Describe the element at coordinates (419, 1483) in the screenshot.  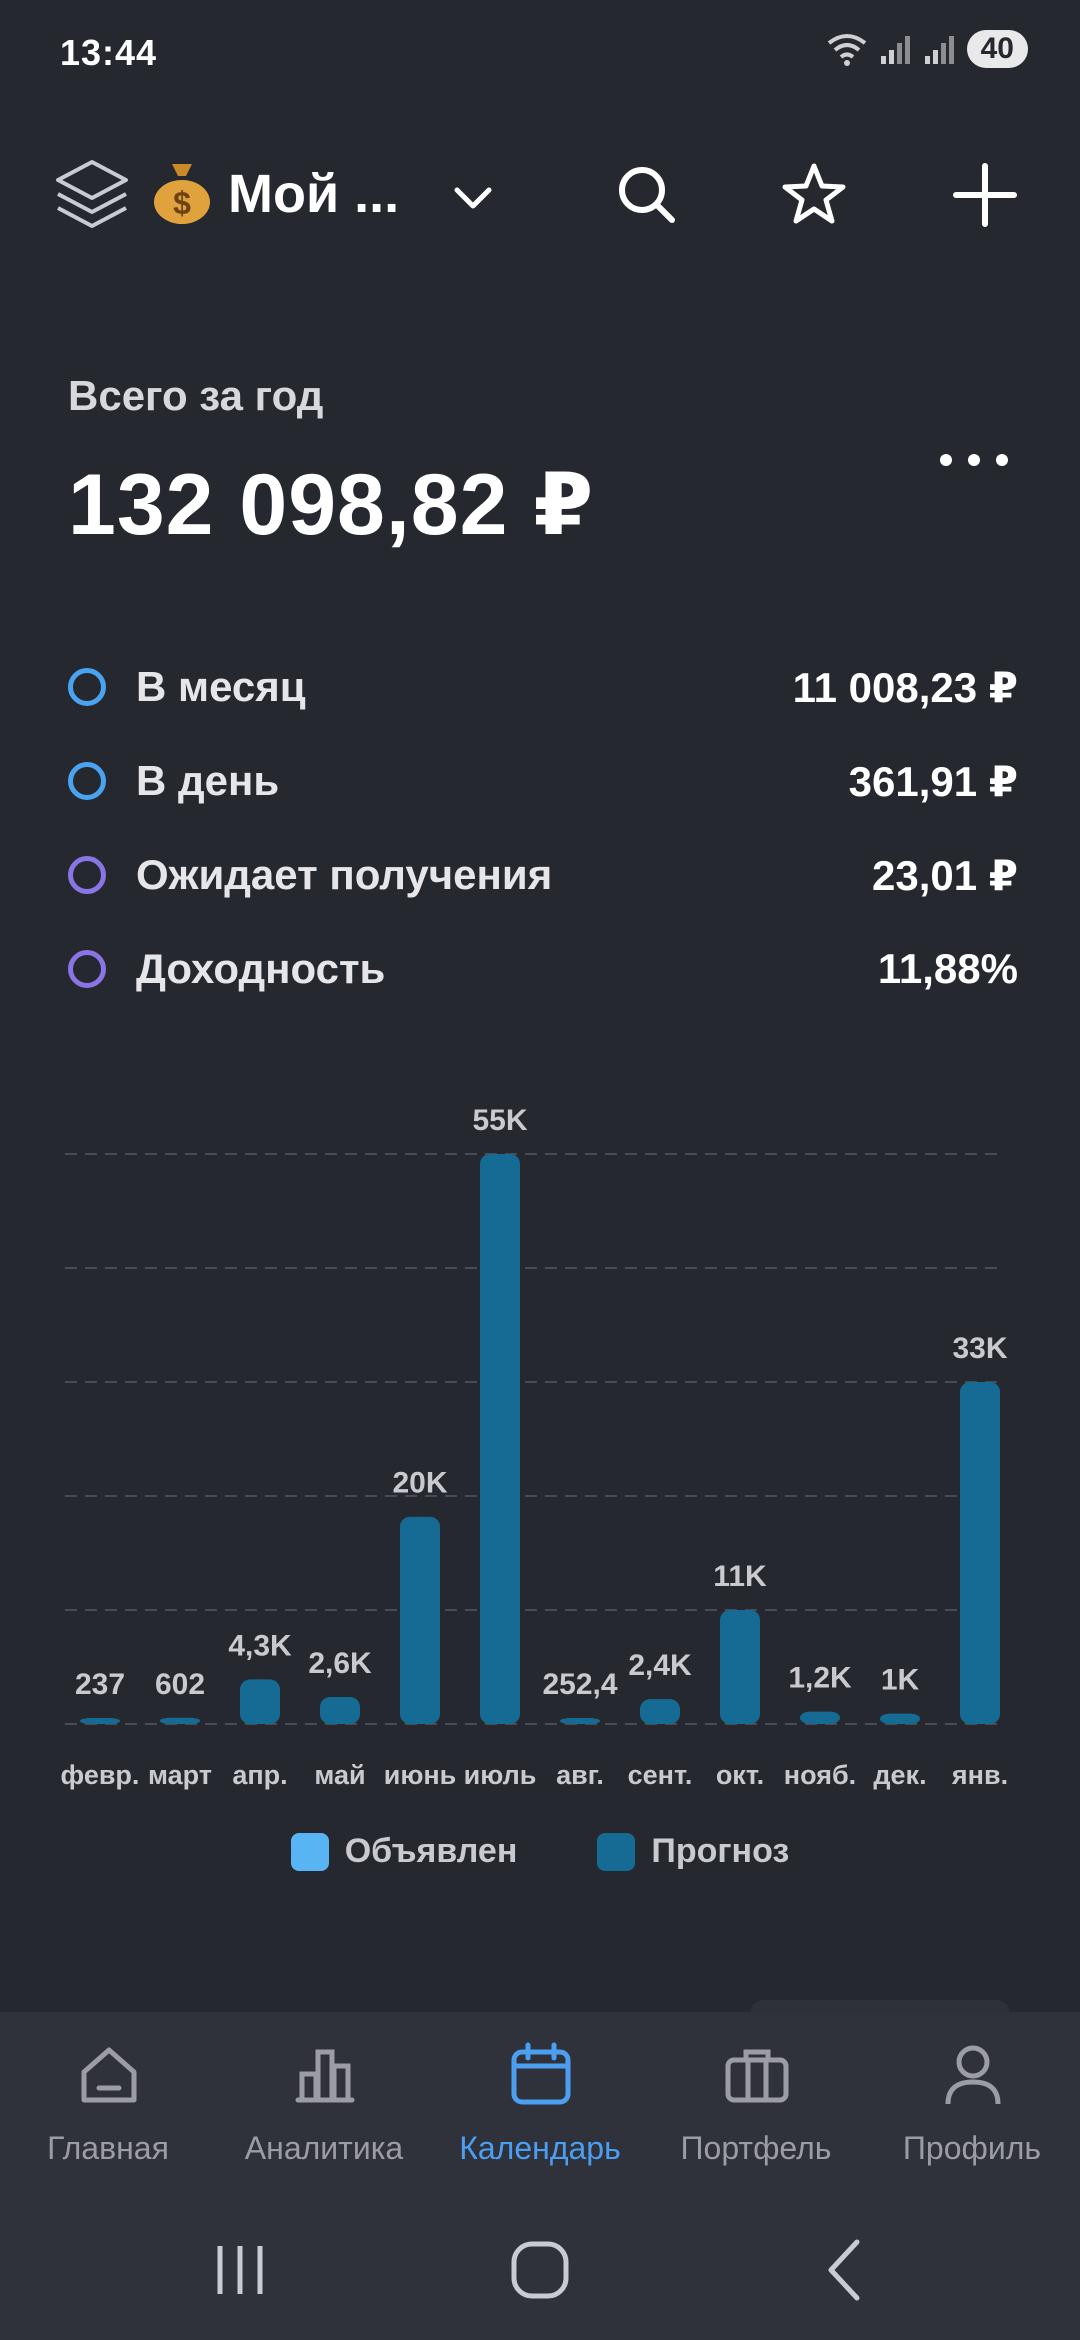
I see `bar-value-label: 20K` at that location.